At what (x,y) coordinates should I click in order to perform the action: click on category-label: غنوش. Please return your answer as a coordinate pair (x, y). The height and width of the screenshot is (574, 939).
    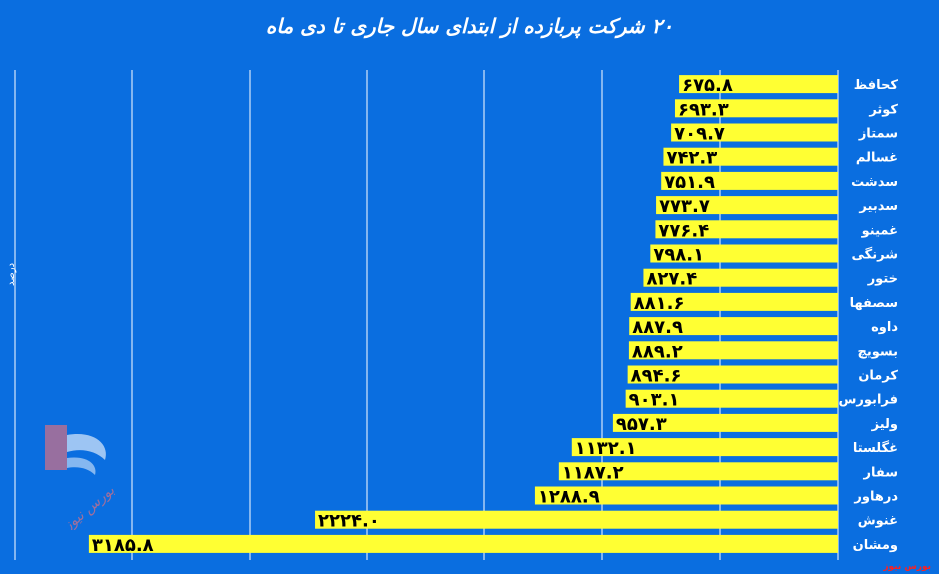
    Looking at the image, I should click on (878, 521).